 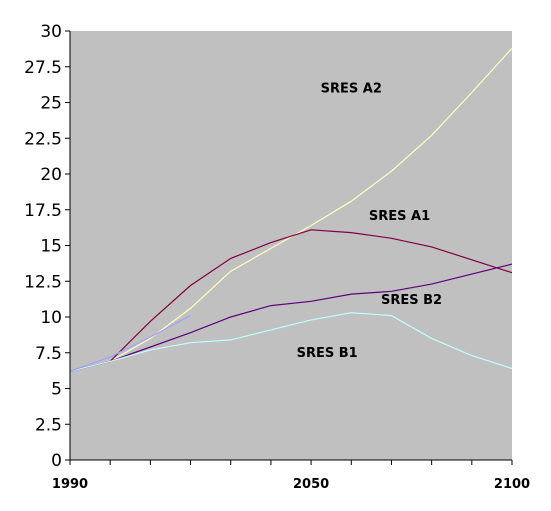 What do you see at coordinates (51, 318) in the screenshot?
I see `y-tick-label: 10` at bounding box center [51, 318].